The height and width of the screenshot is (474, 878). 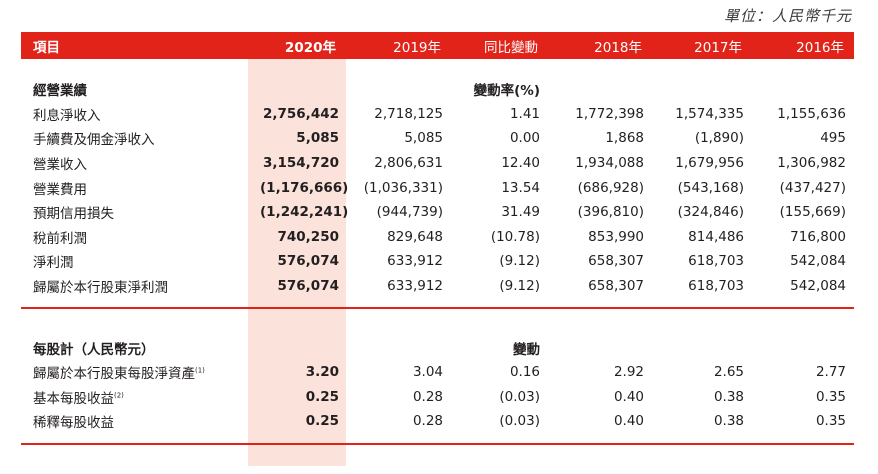 What do you see at coordinates (300, 113) in the screenshot?
I see `table-cell: 2,756,442` at bounding box center [300, 113].